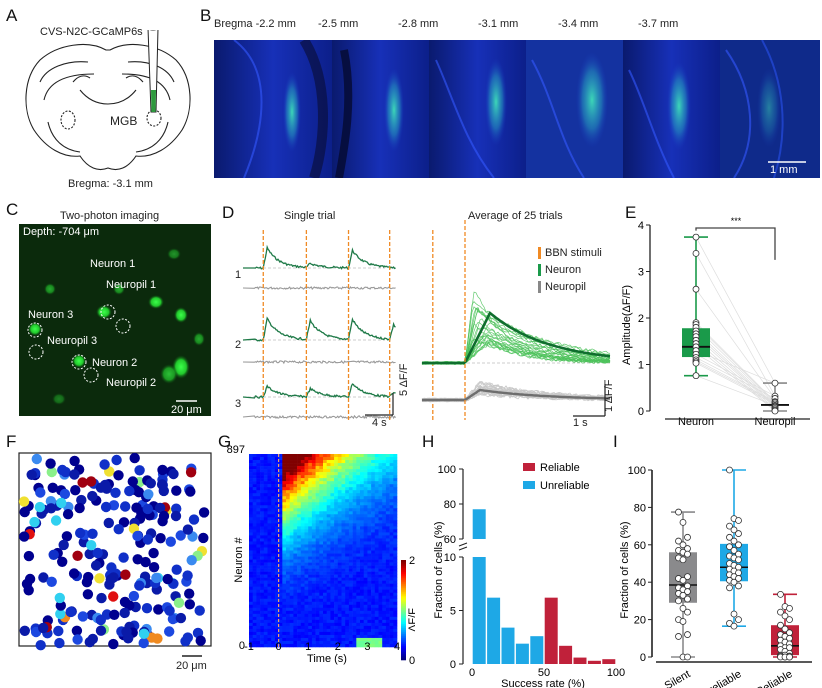 The image size is (822, 688). Describe the element at coordinates (72, 341) in the screenshot. I see `roi-label-neuropil-3: Neuropil 3` at that location.